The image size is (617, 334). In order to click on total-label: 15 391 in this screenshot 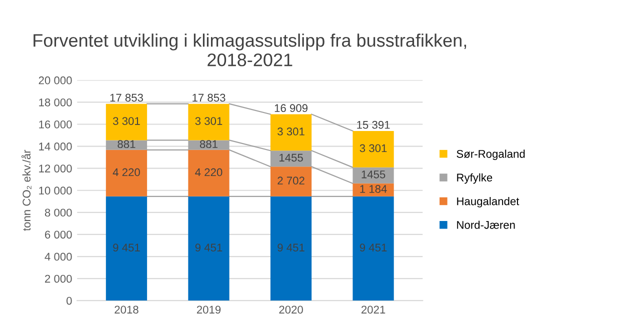, I will do `click(373, 124)`.